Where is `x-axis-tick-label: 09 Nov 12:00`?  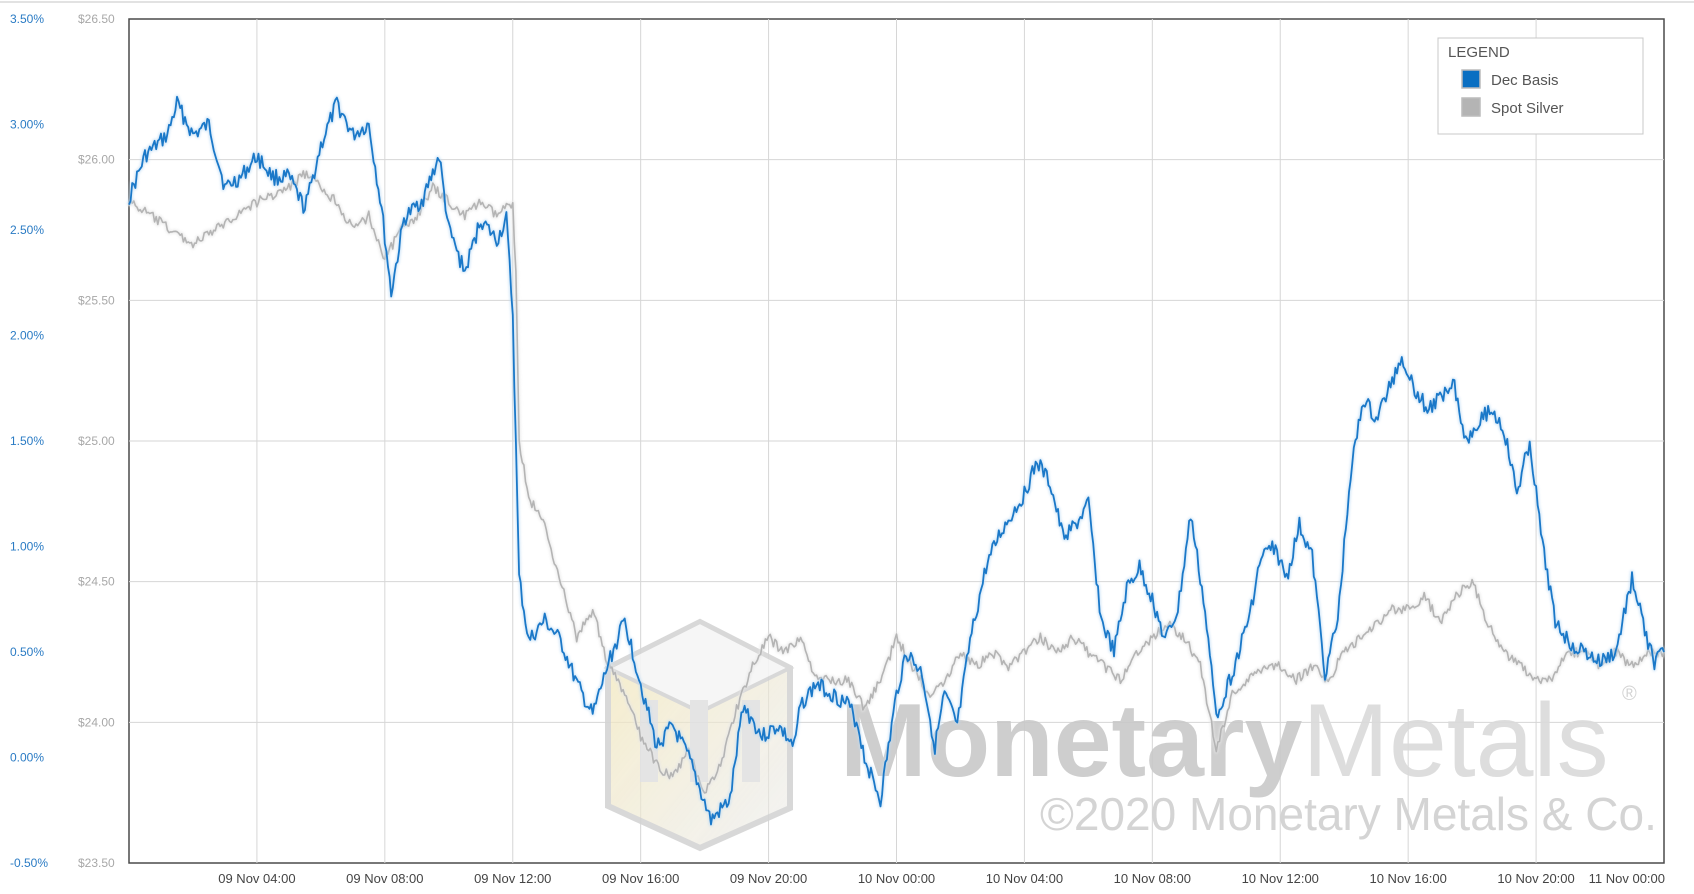 x-axis-tick-label: 09 Nov 12:00 is located at coordinates (512, 878).